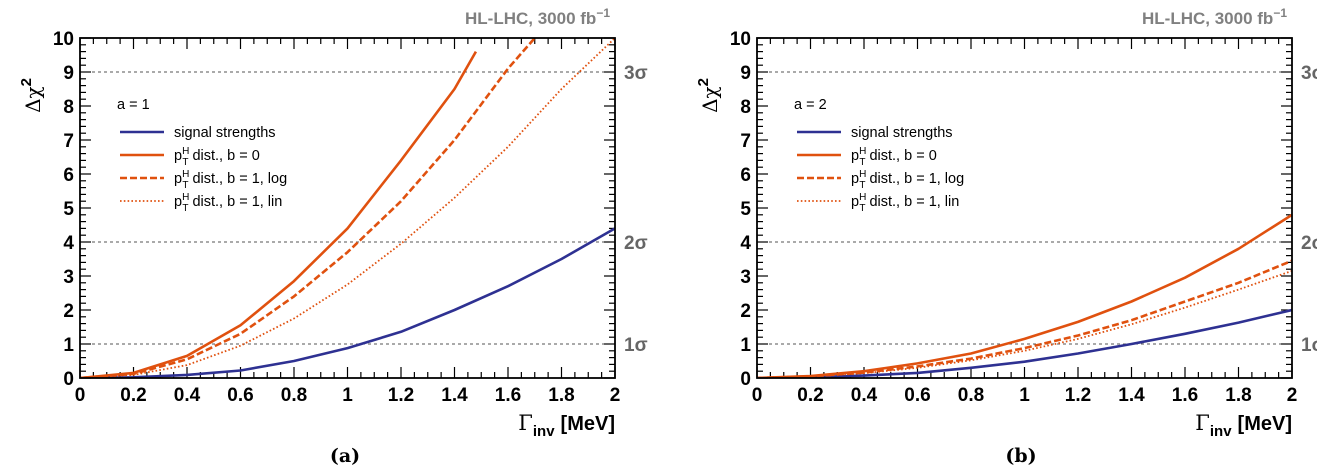 The image size is (1317, 474). What do you see at coordinates (240, 395) in the screenshot?
I see `x-tick-label: 0.6` at bounding box center [240, 395].